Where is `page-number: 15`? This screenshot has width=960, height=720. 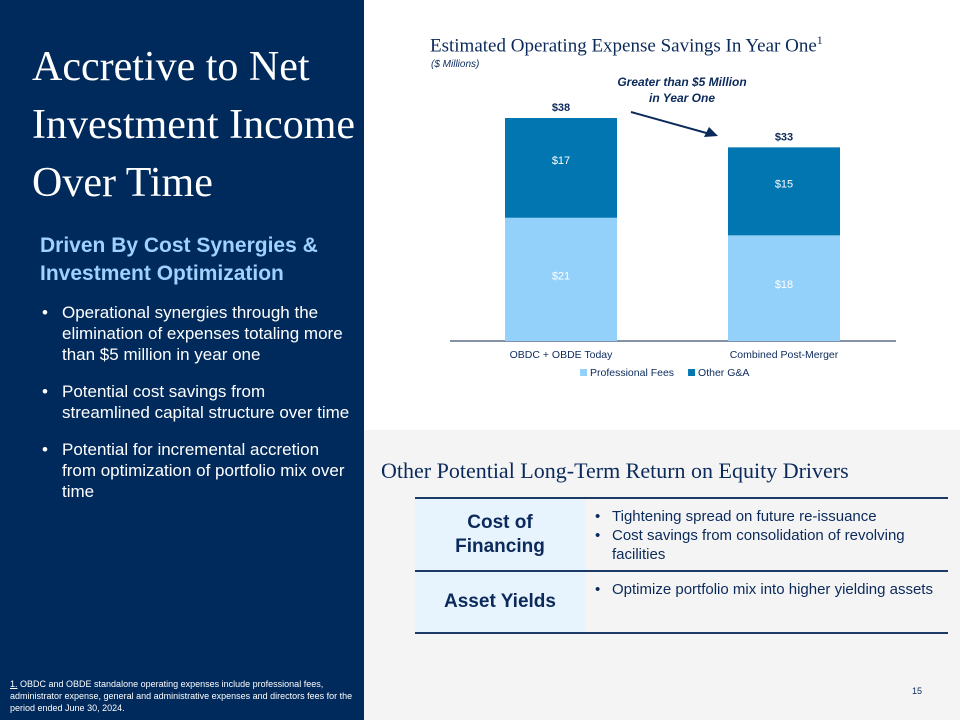 page-number: 15 is located at coordinates (917, 691).